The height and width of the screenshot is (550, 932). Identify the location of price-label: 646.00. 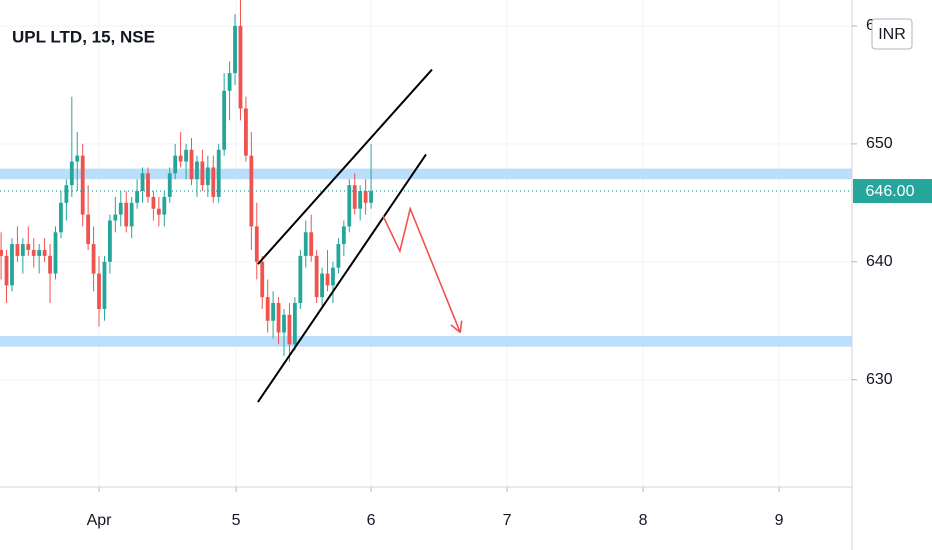
(890, 191).